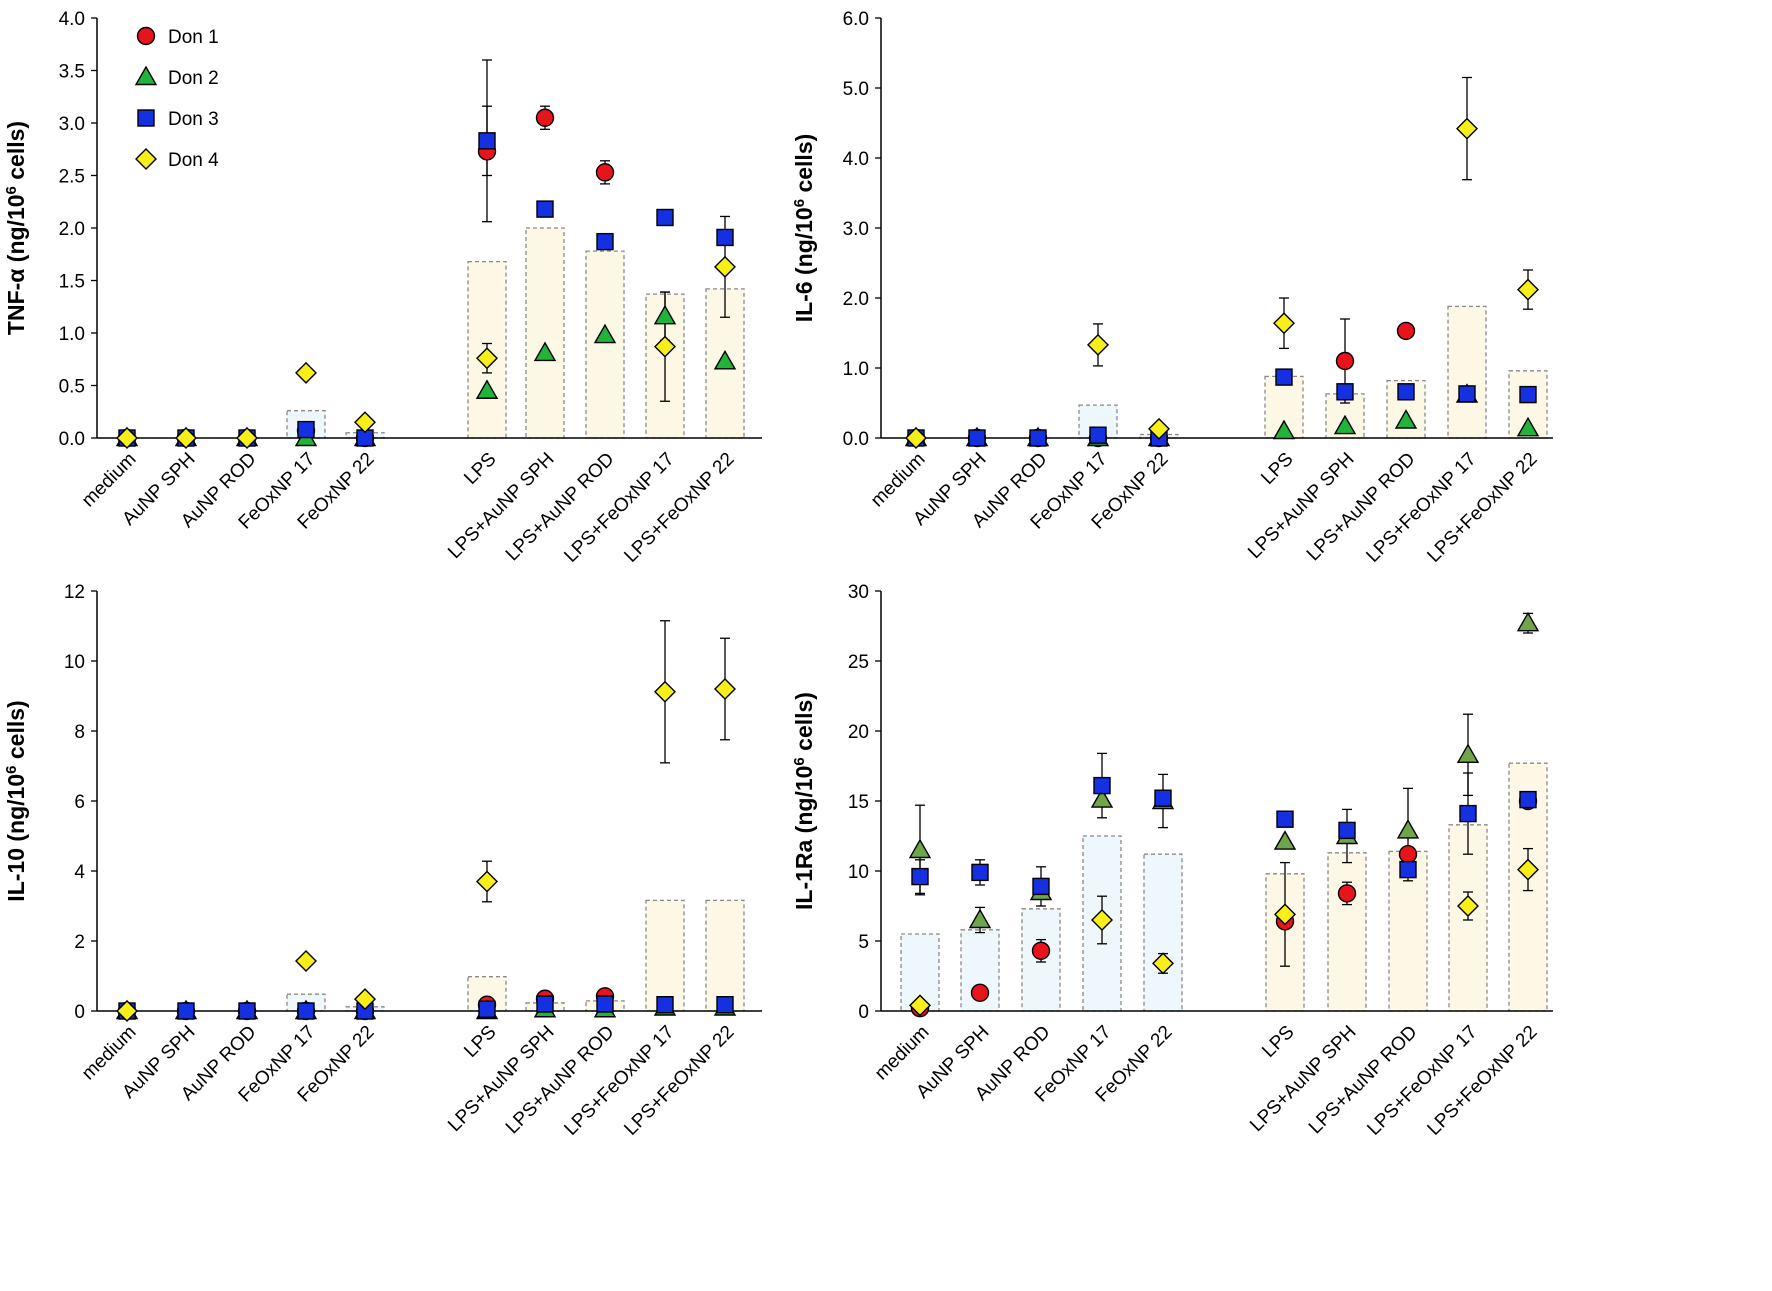 The image size is (1772, 1291). What do you see at coordinates (16, 800) in the screenshot?
I see `y-axis-label: IL-10 (ng/106 cells)` at bounding box center [16, 800].